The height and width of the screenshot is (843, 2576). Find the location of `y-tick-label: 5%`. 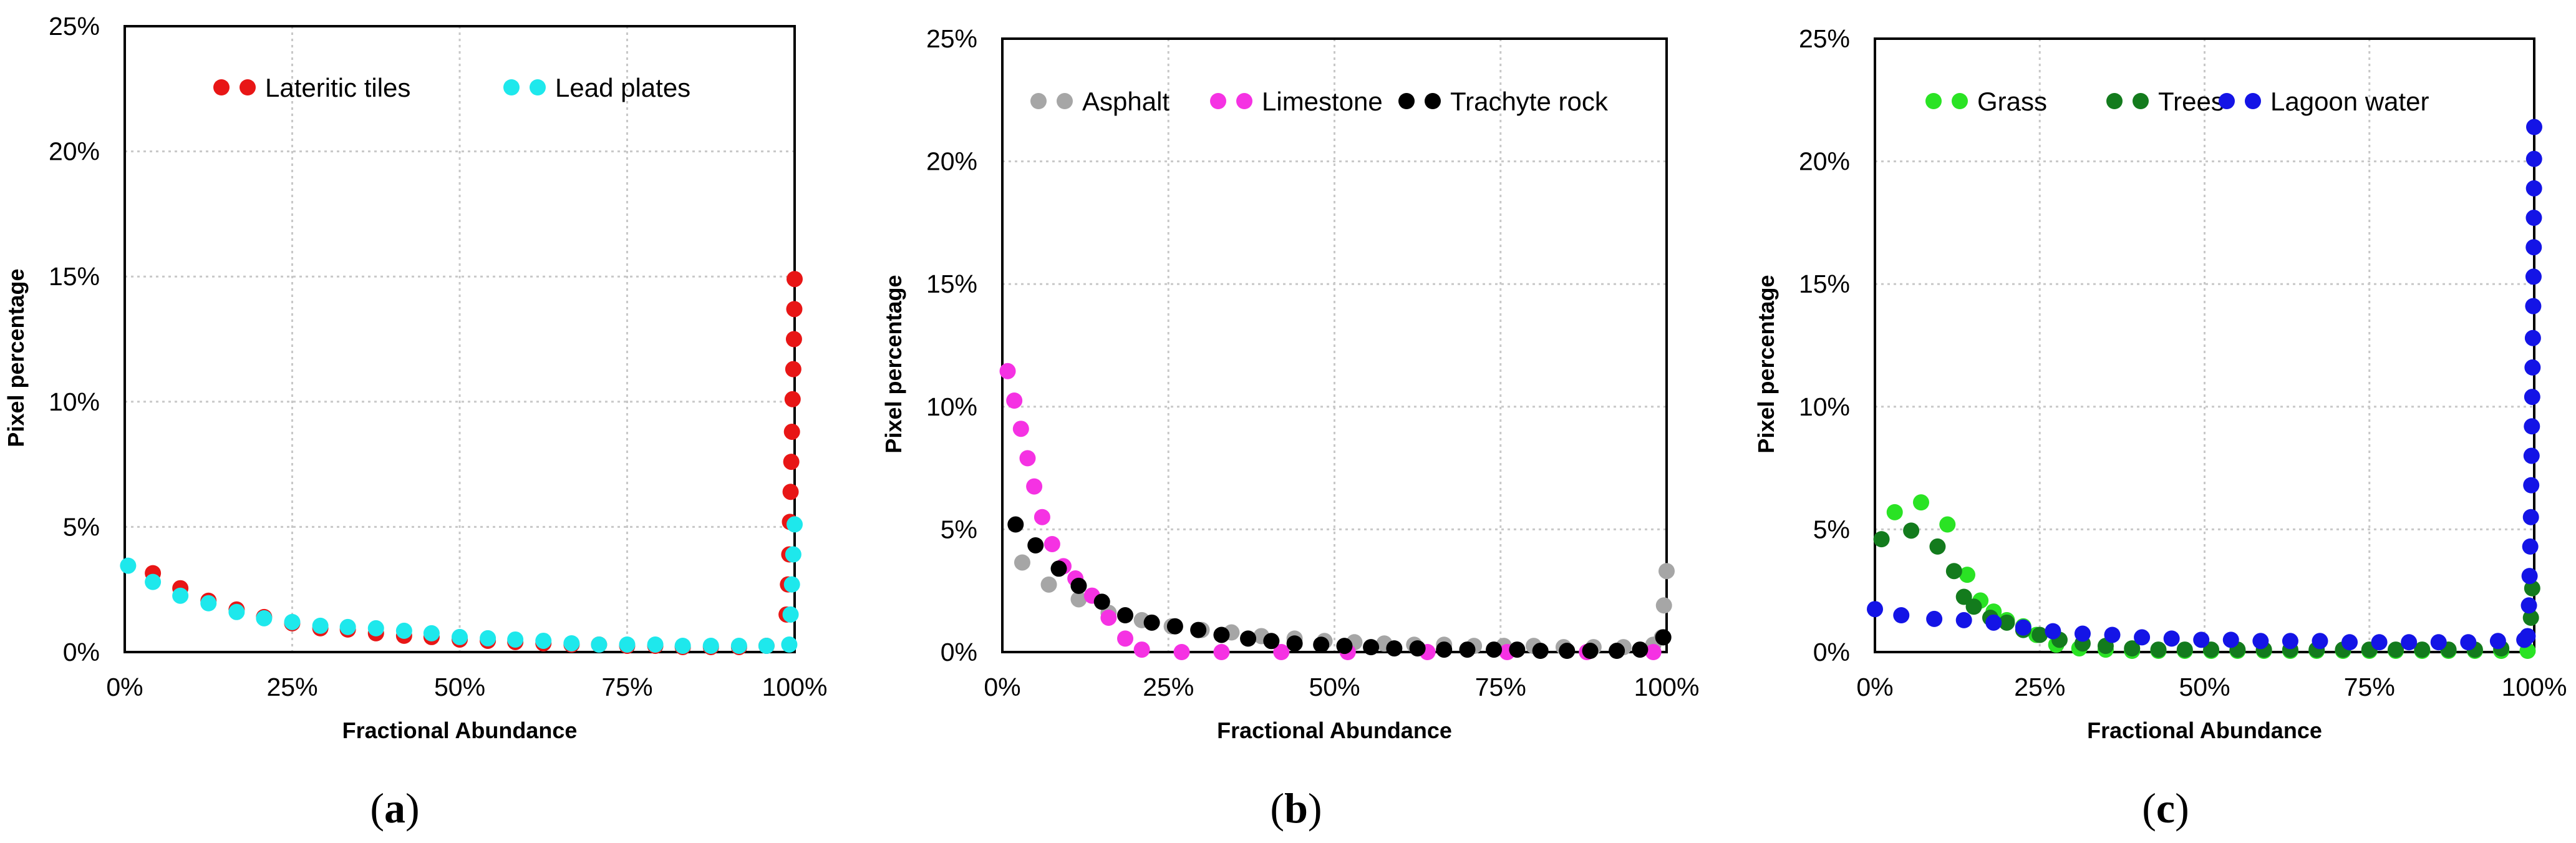

y-tick-label: 5% is located at coordinates (81, 526).